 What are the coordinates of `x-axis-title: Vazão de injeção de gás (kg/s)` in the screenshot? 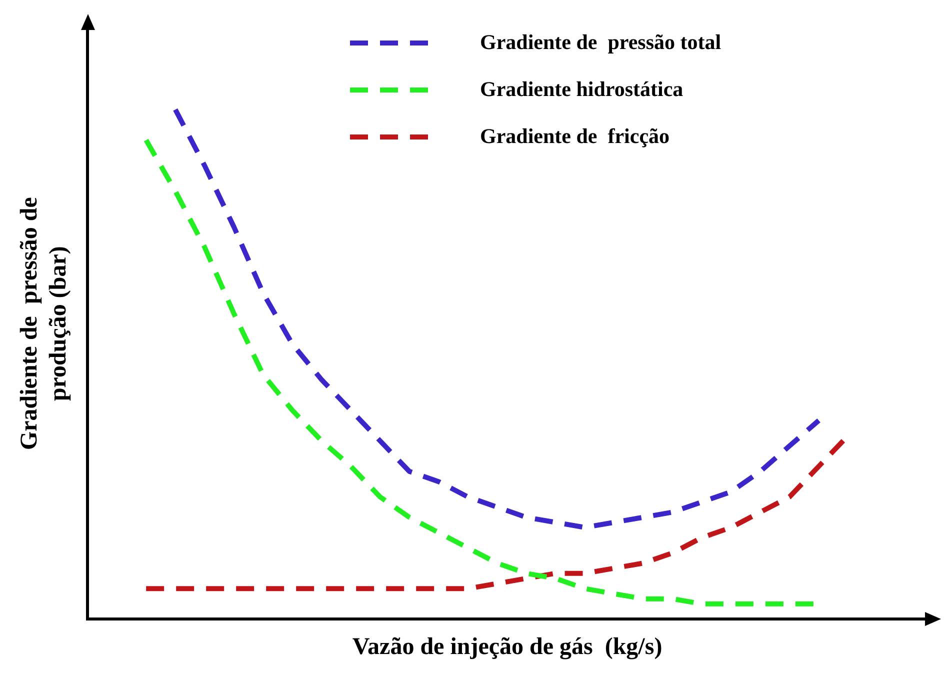 It's located at (507, 647).